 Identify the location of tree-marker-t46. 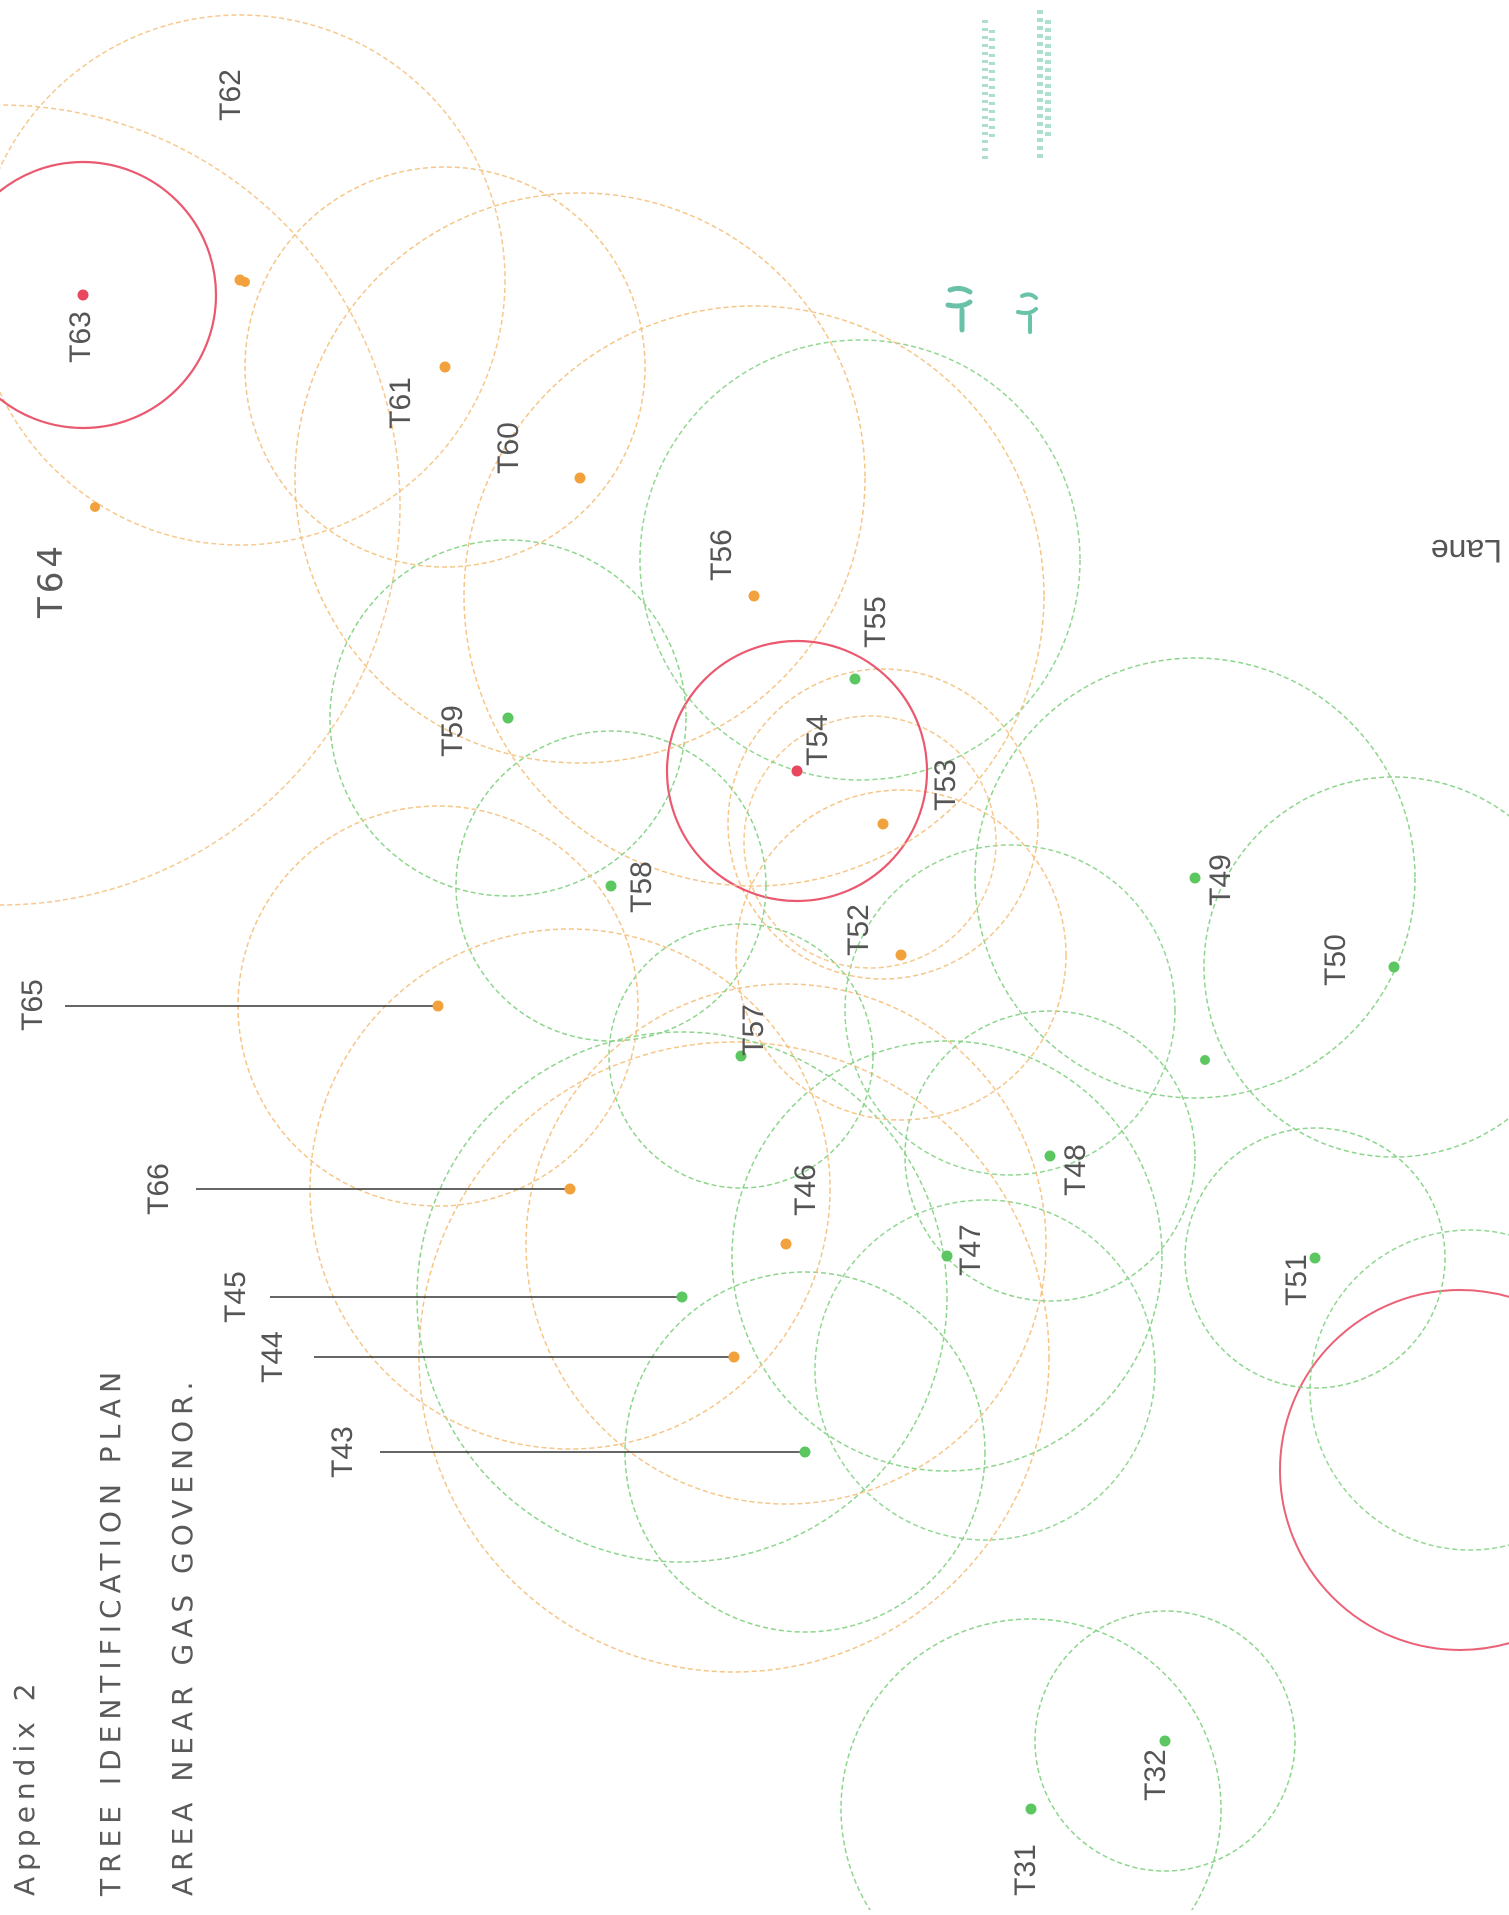
(786, 1244).